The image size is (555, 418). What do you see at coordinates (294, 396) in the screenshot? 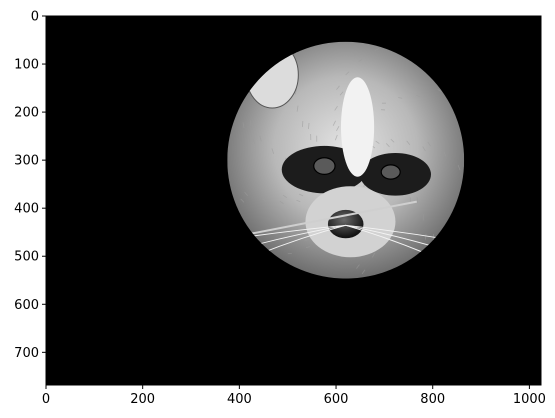
I see `x-axis: 0 200 400 600 800 1000` at bounding box center [294, 396].